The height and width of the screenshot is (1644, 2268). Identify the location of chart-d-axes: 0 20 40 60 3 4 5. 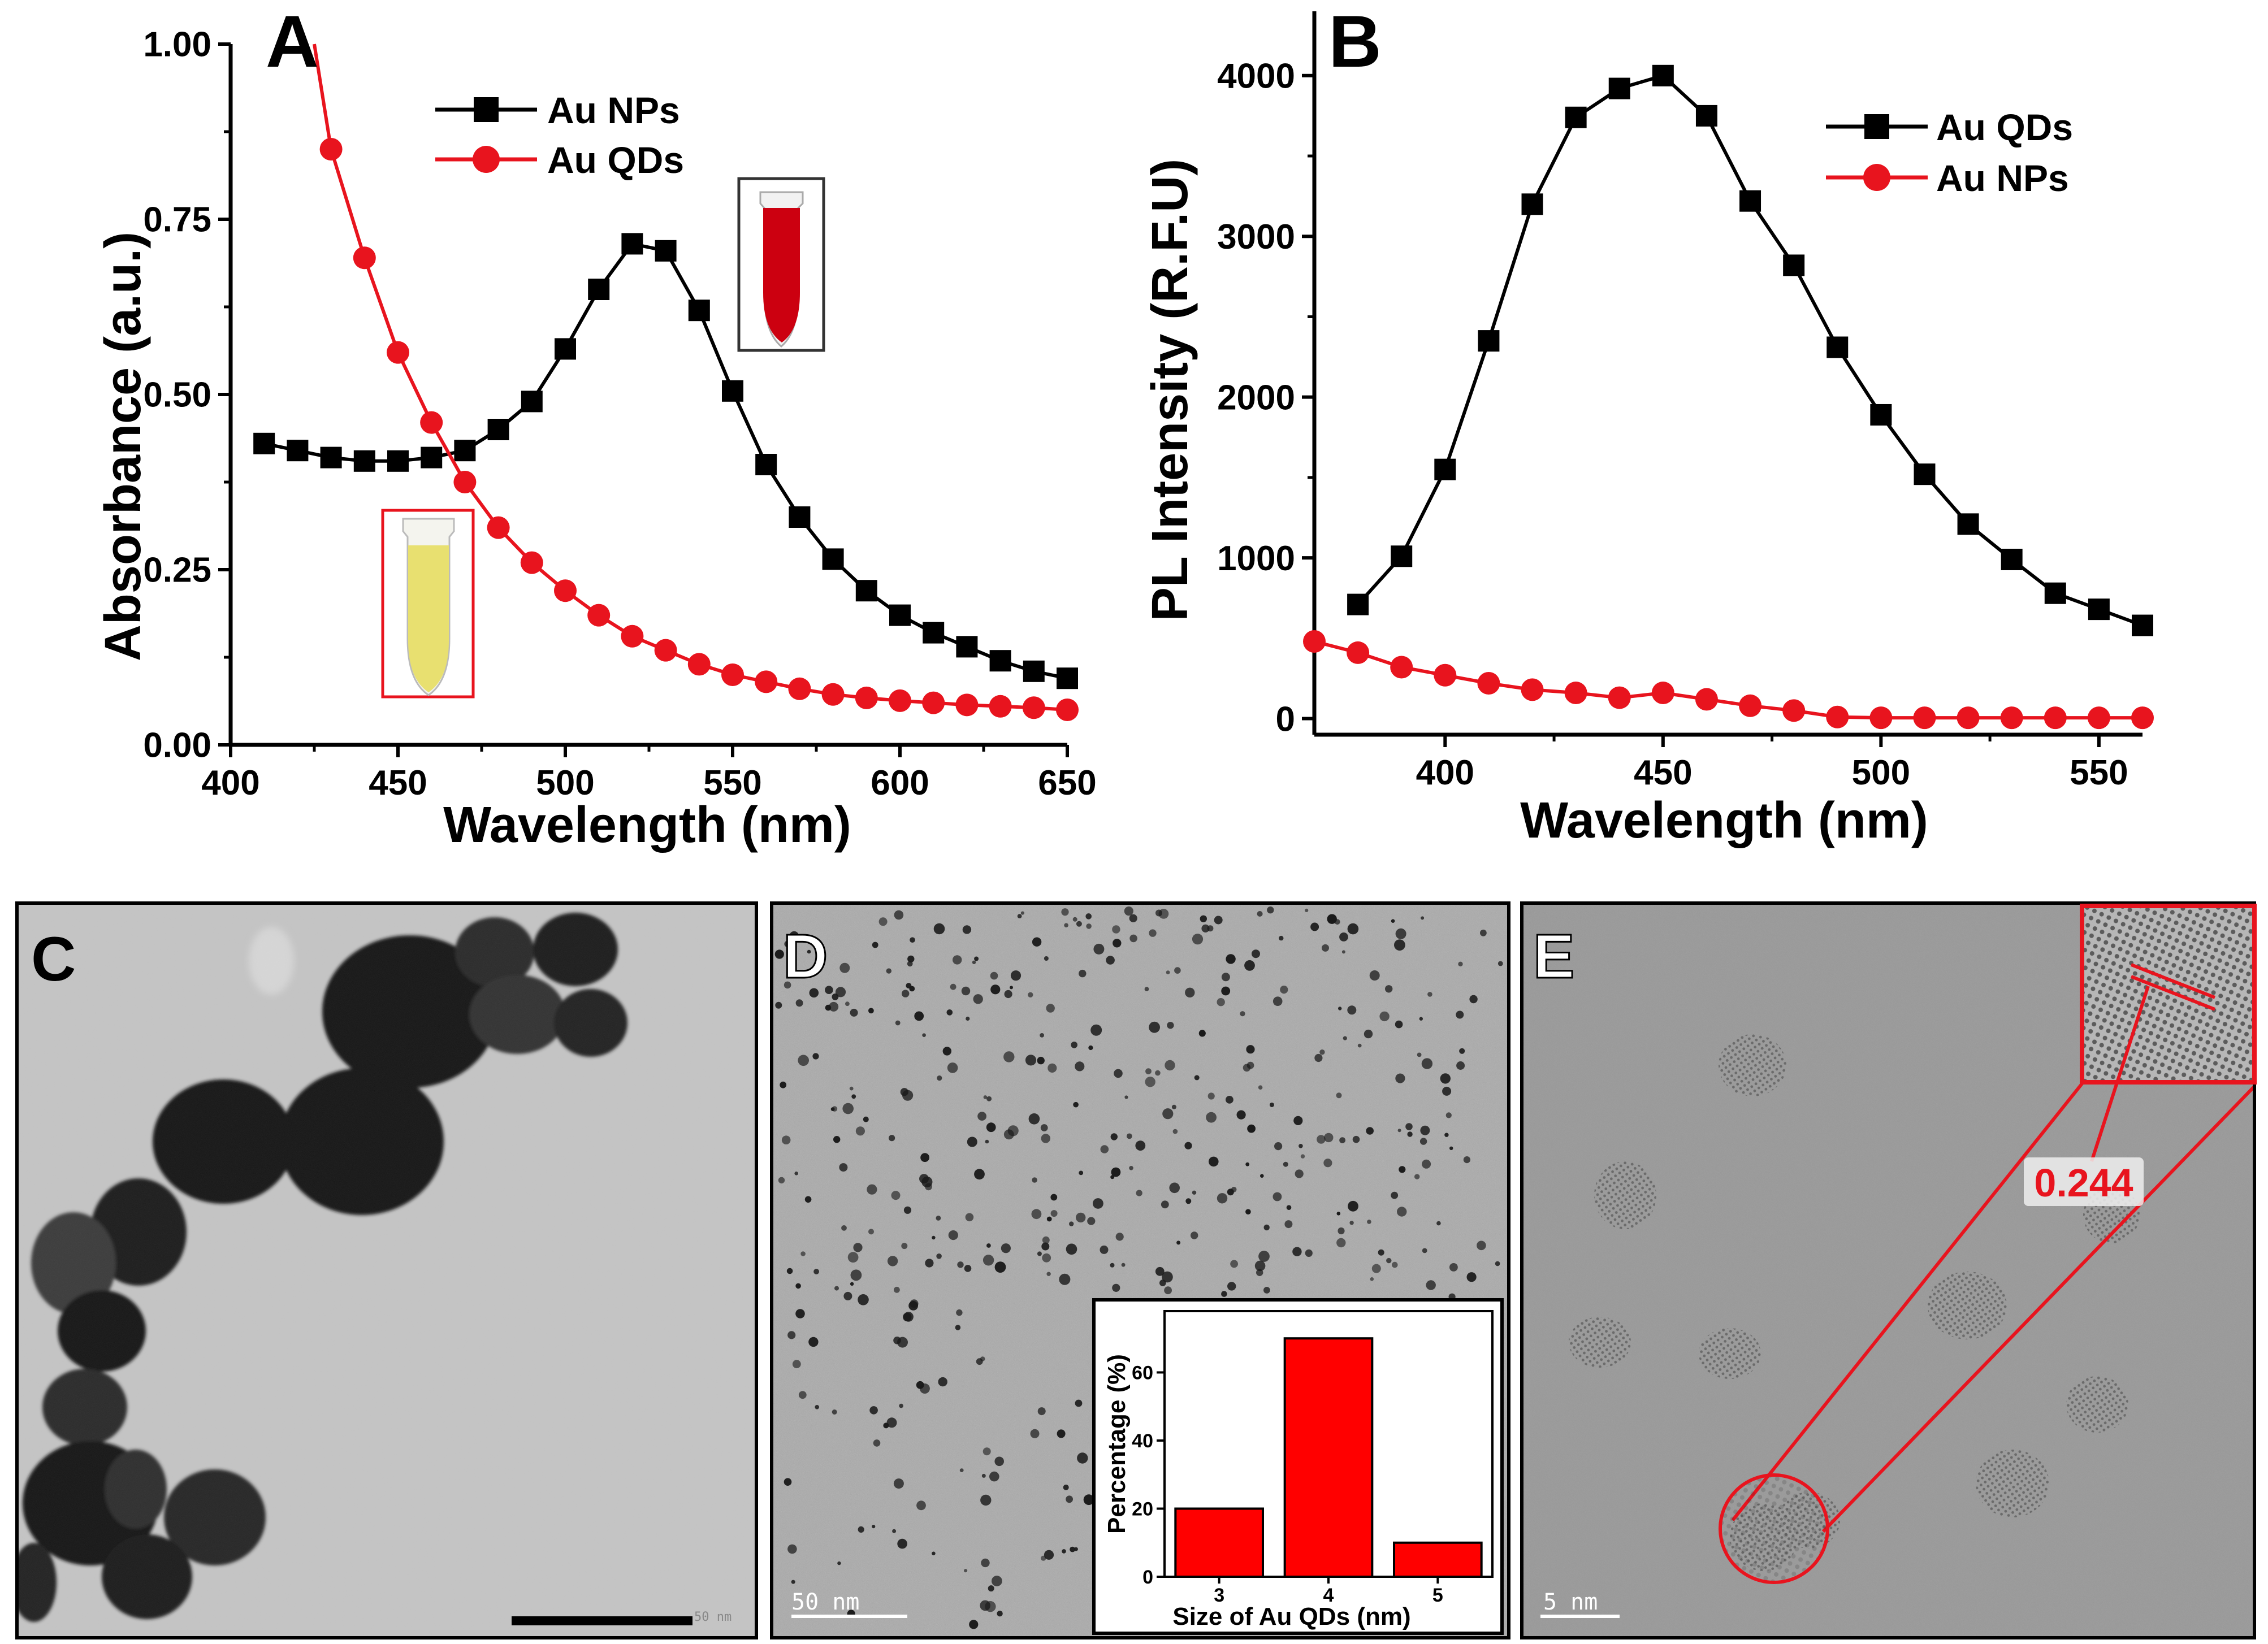
(1313, 1458).